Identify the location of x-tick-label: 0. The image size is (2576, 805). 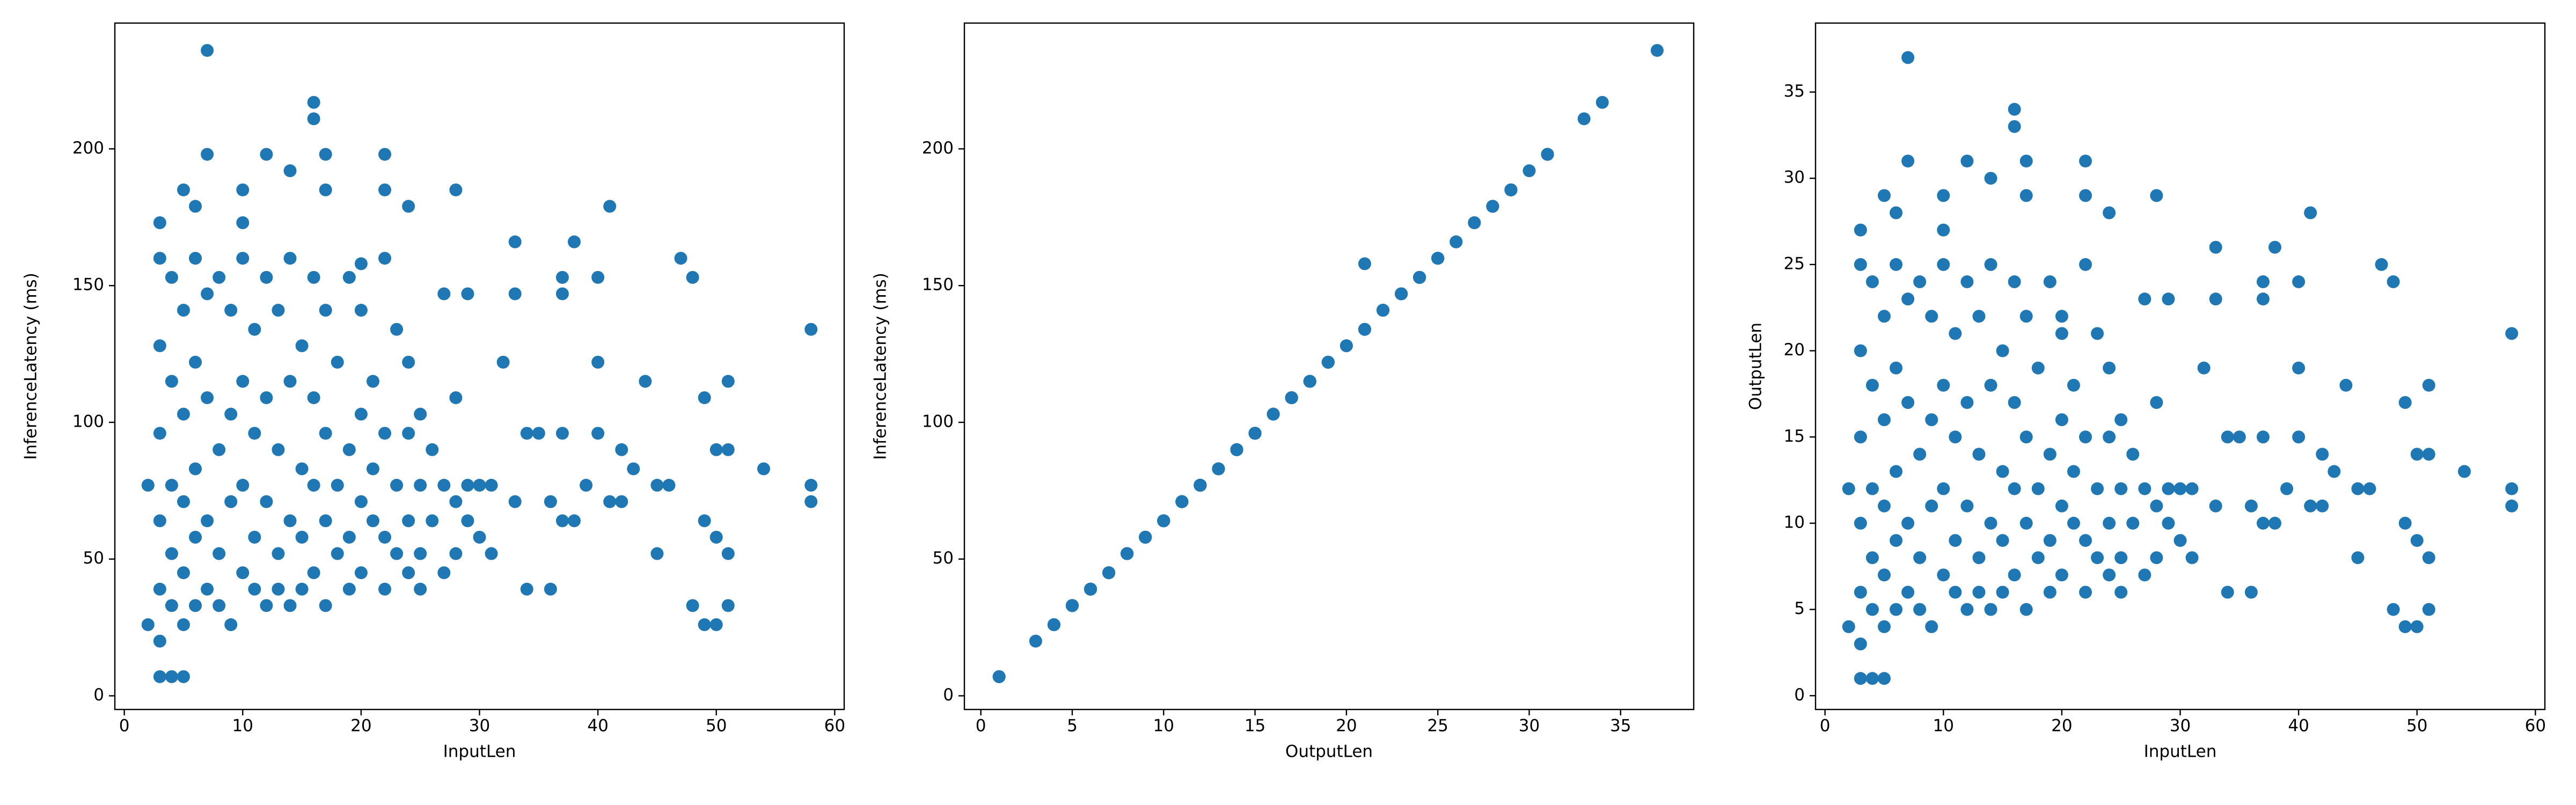
(981, 726).